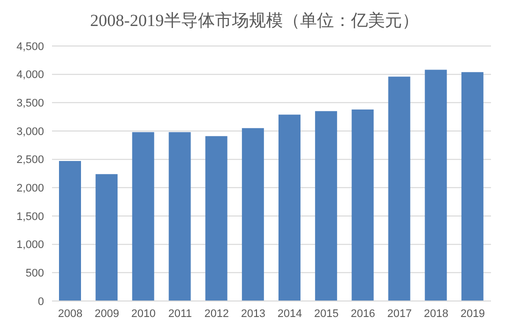  What do you see at coordinates (30, 188) in the screenshot?
I see `y-tick-label: 2,000` at bounding box center [30, 188].